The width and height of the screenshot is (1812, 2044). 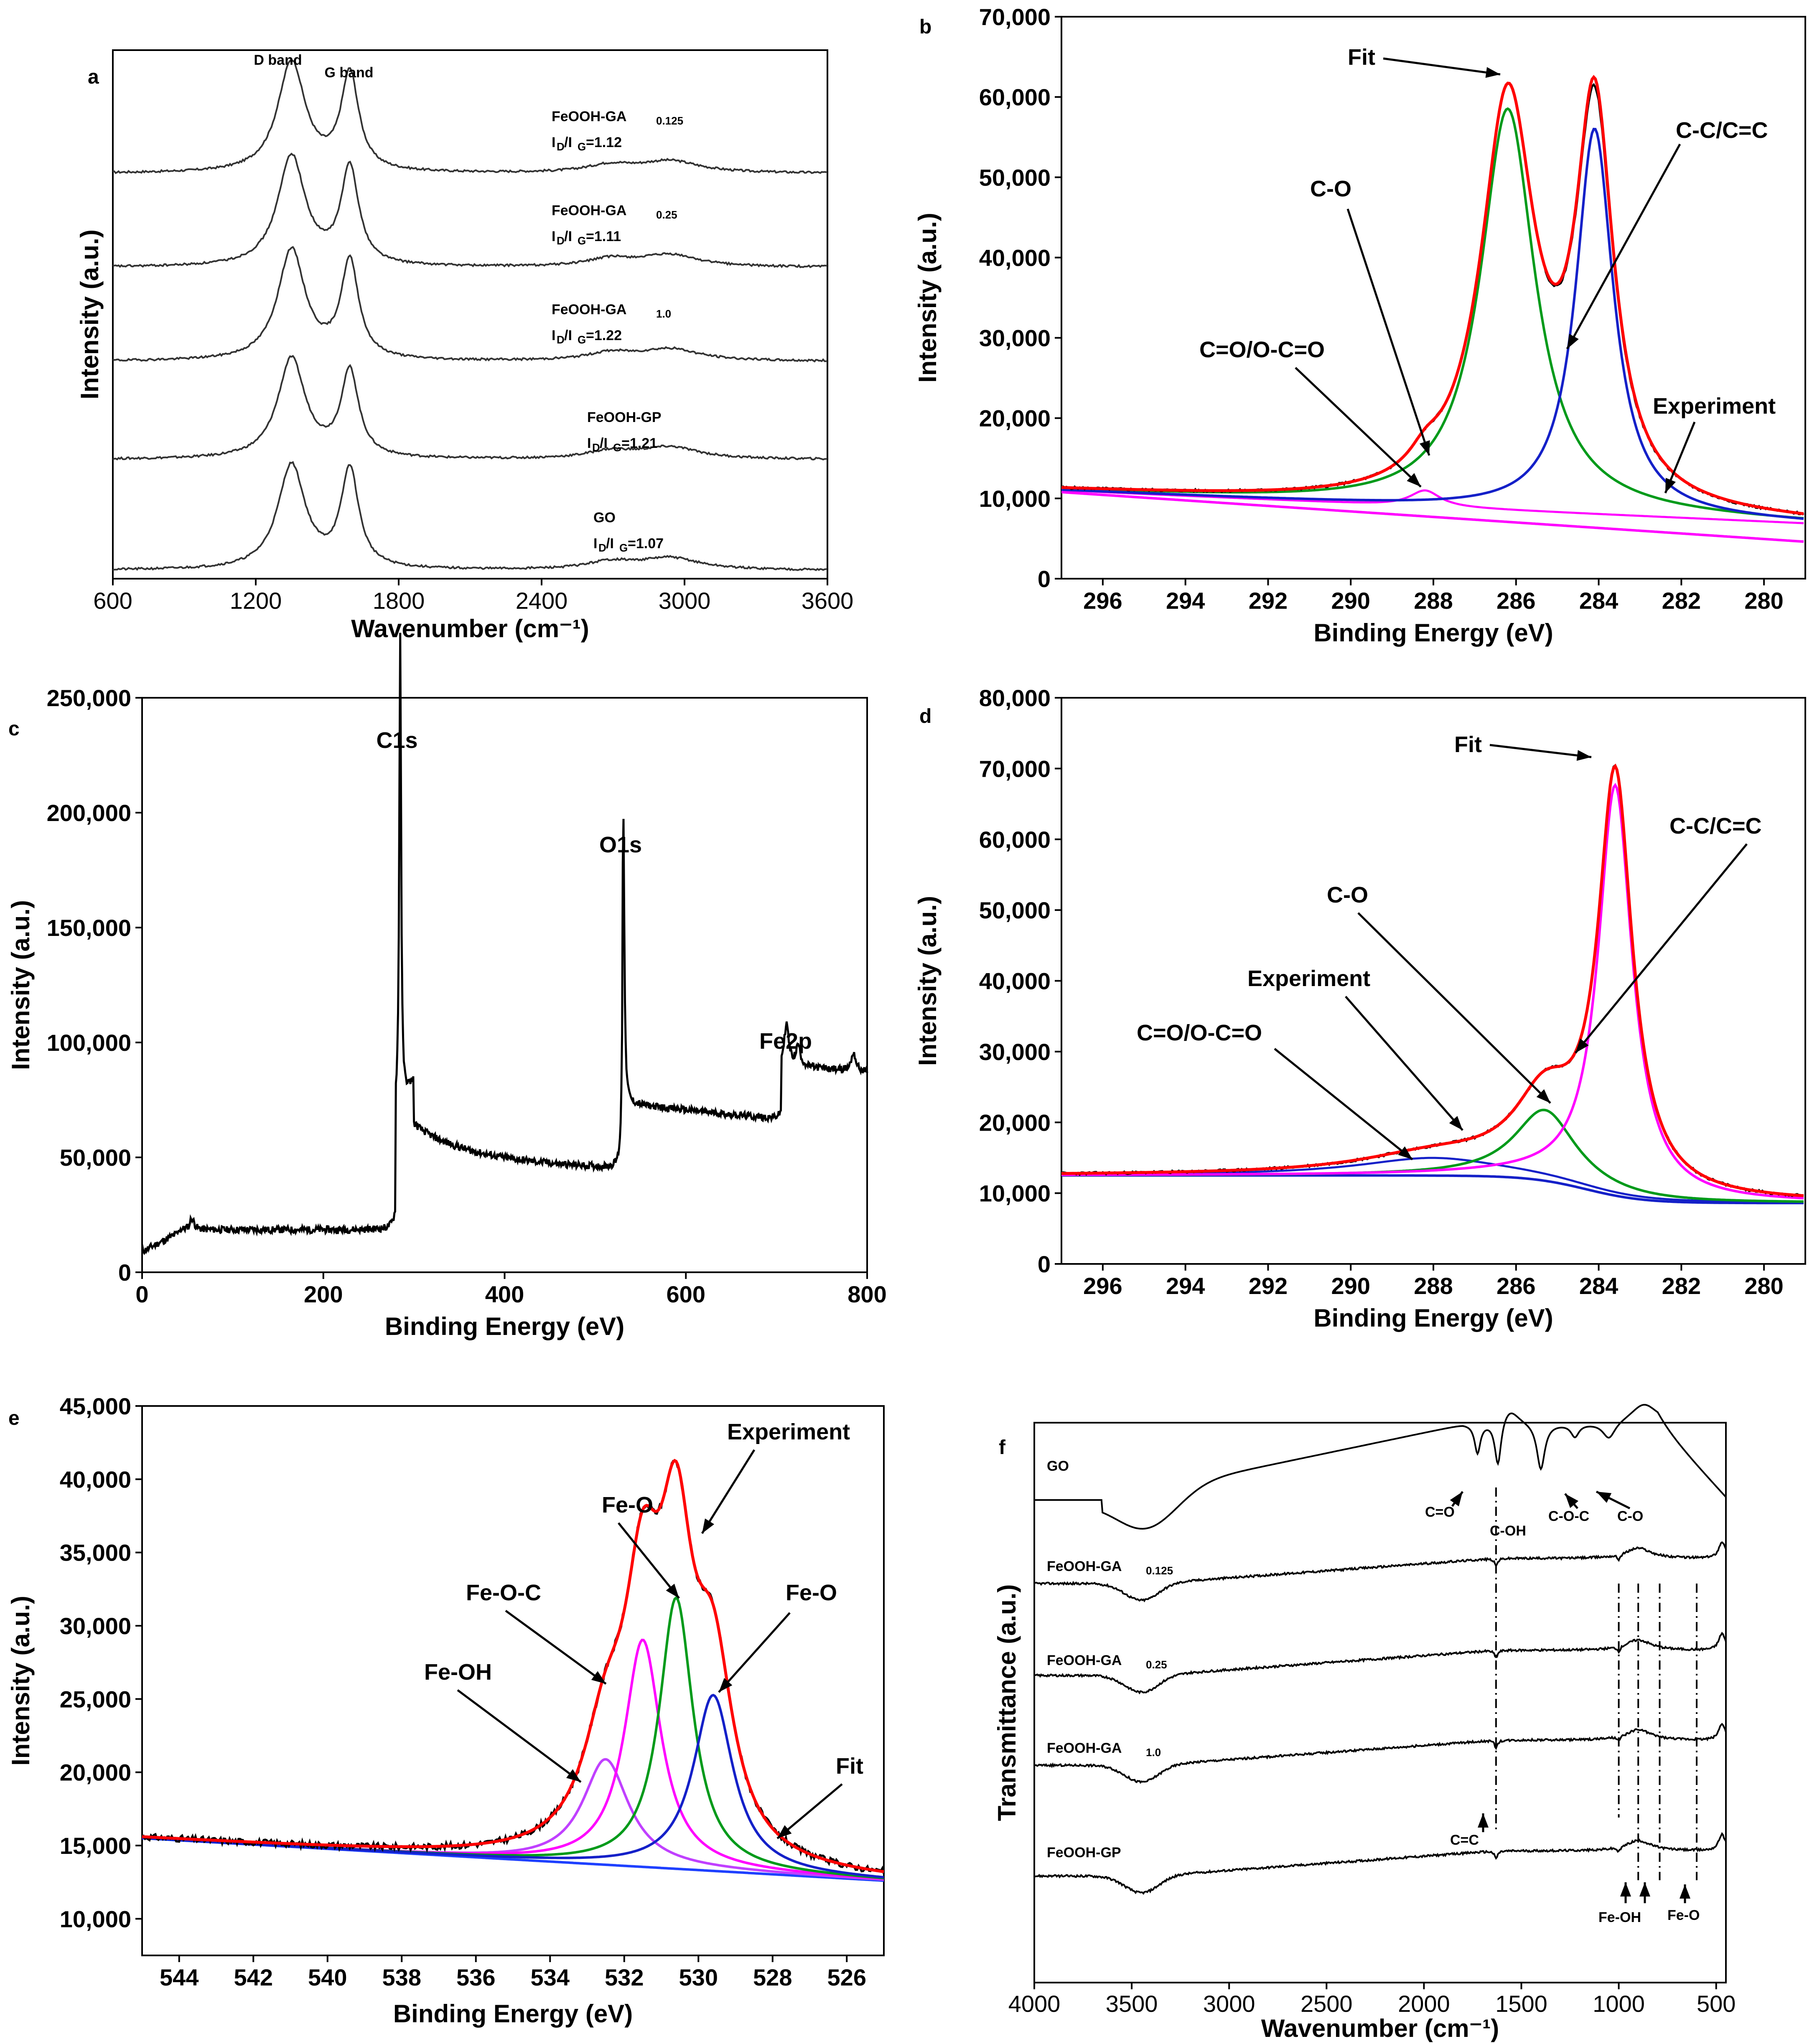 I want to click on d-c-o-arrow-head, so click(x=1543, y=1096).